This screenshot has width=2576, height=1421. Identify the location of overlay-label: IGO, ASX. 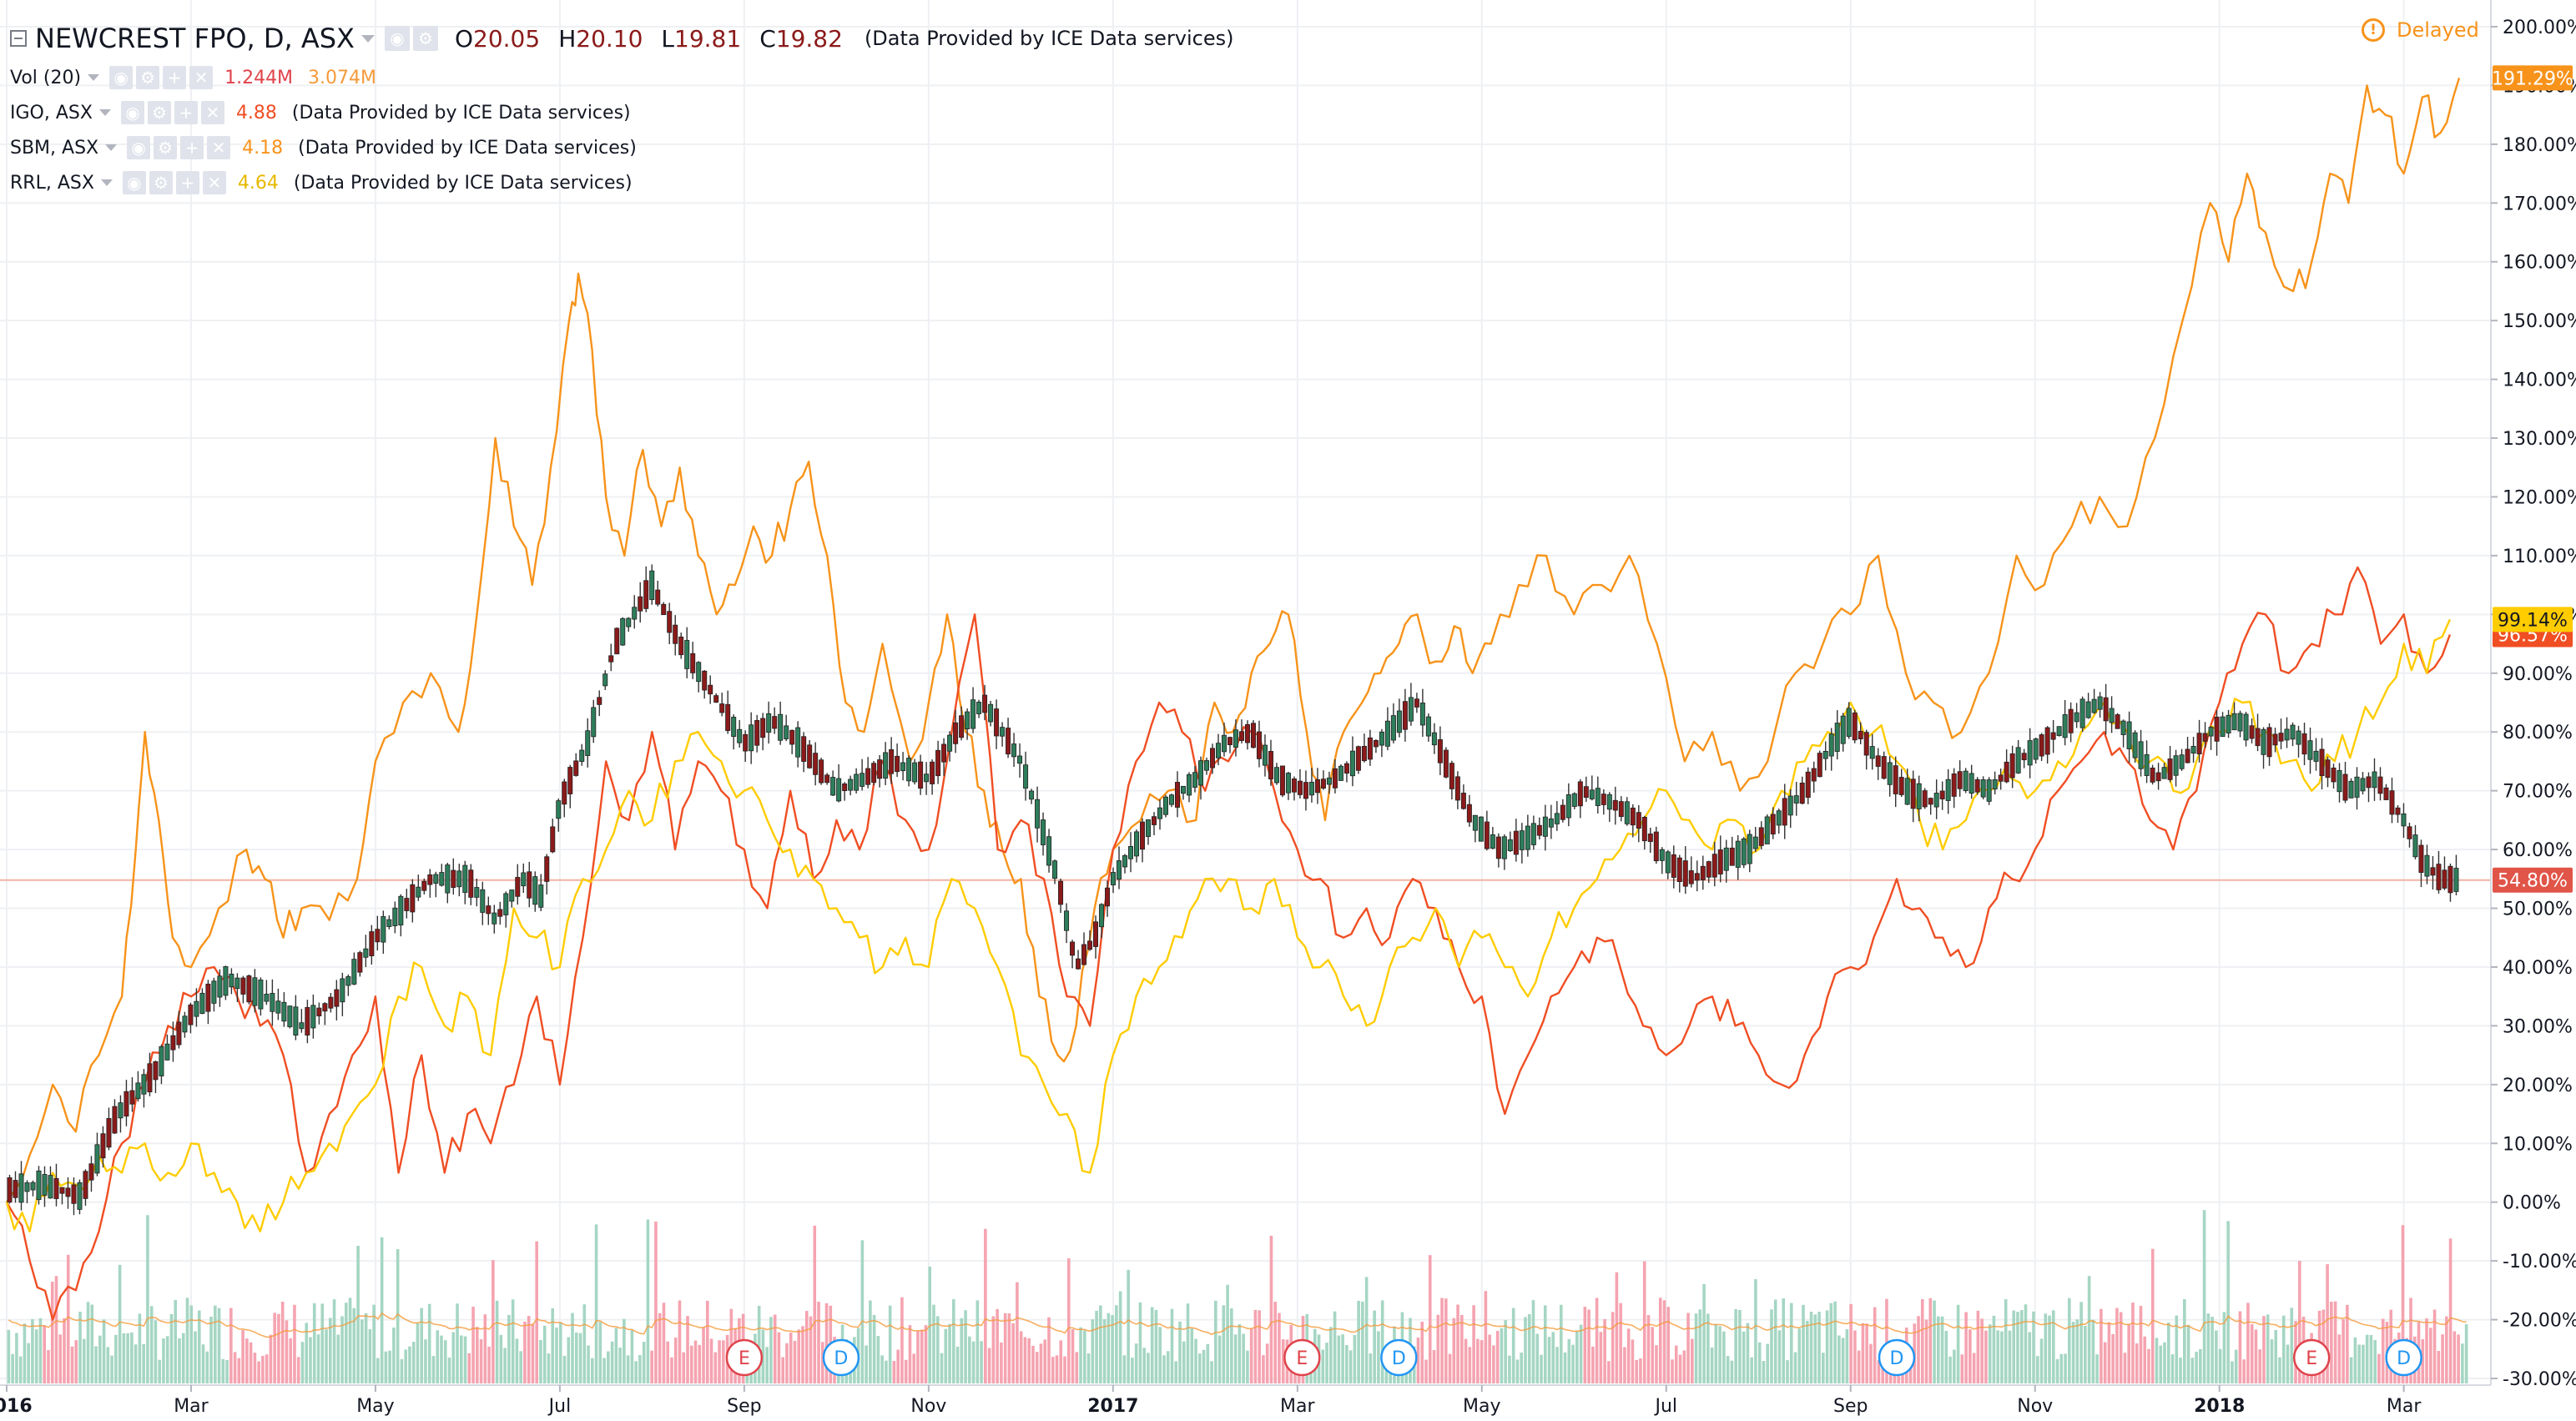
(51, 113).